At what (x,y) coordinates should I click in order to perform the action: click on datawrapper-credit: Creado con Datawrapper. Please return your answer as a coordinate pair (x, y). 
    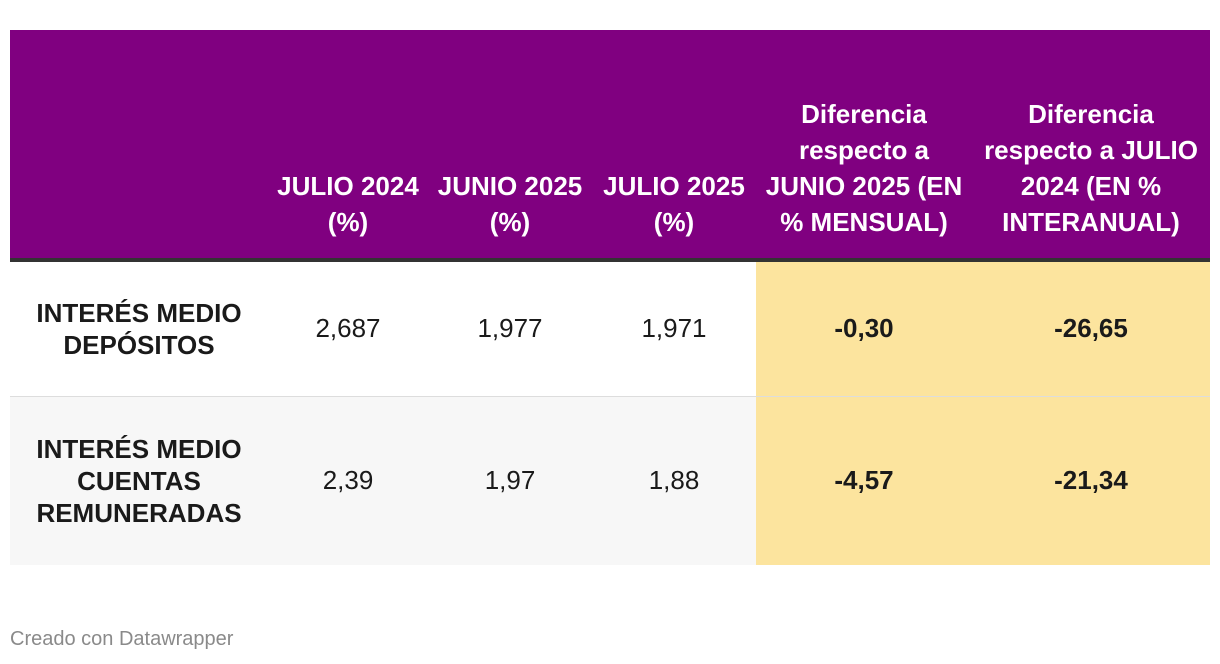
    Looking at the image, I should click on (122, 639).